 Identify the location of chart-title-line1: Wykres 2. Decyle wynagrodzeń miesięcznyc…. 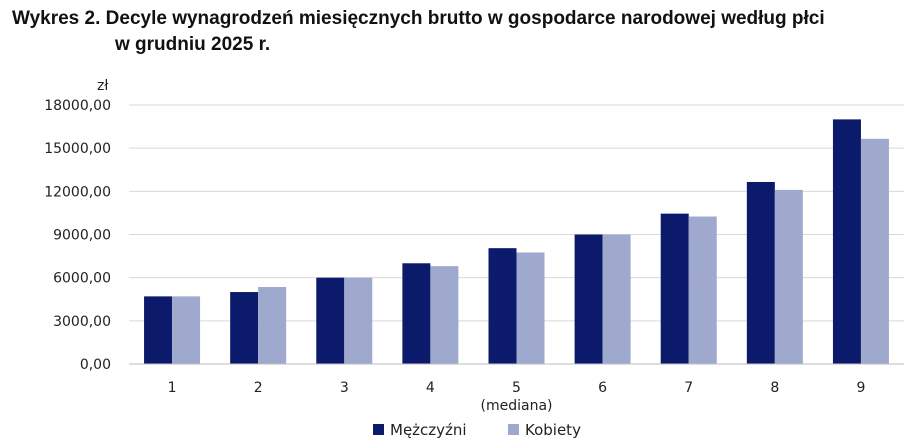
(418, 18).